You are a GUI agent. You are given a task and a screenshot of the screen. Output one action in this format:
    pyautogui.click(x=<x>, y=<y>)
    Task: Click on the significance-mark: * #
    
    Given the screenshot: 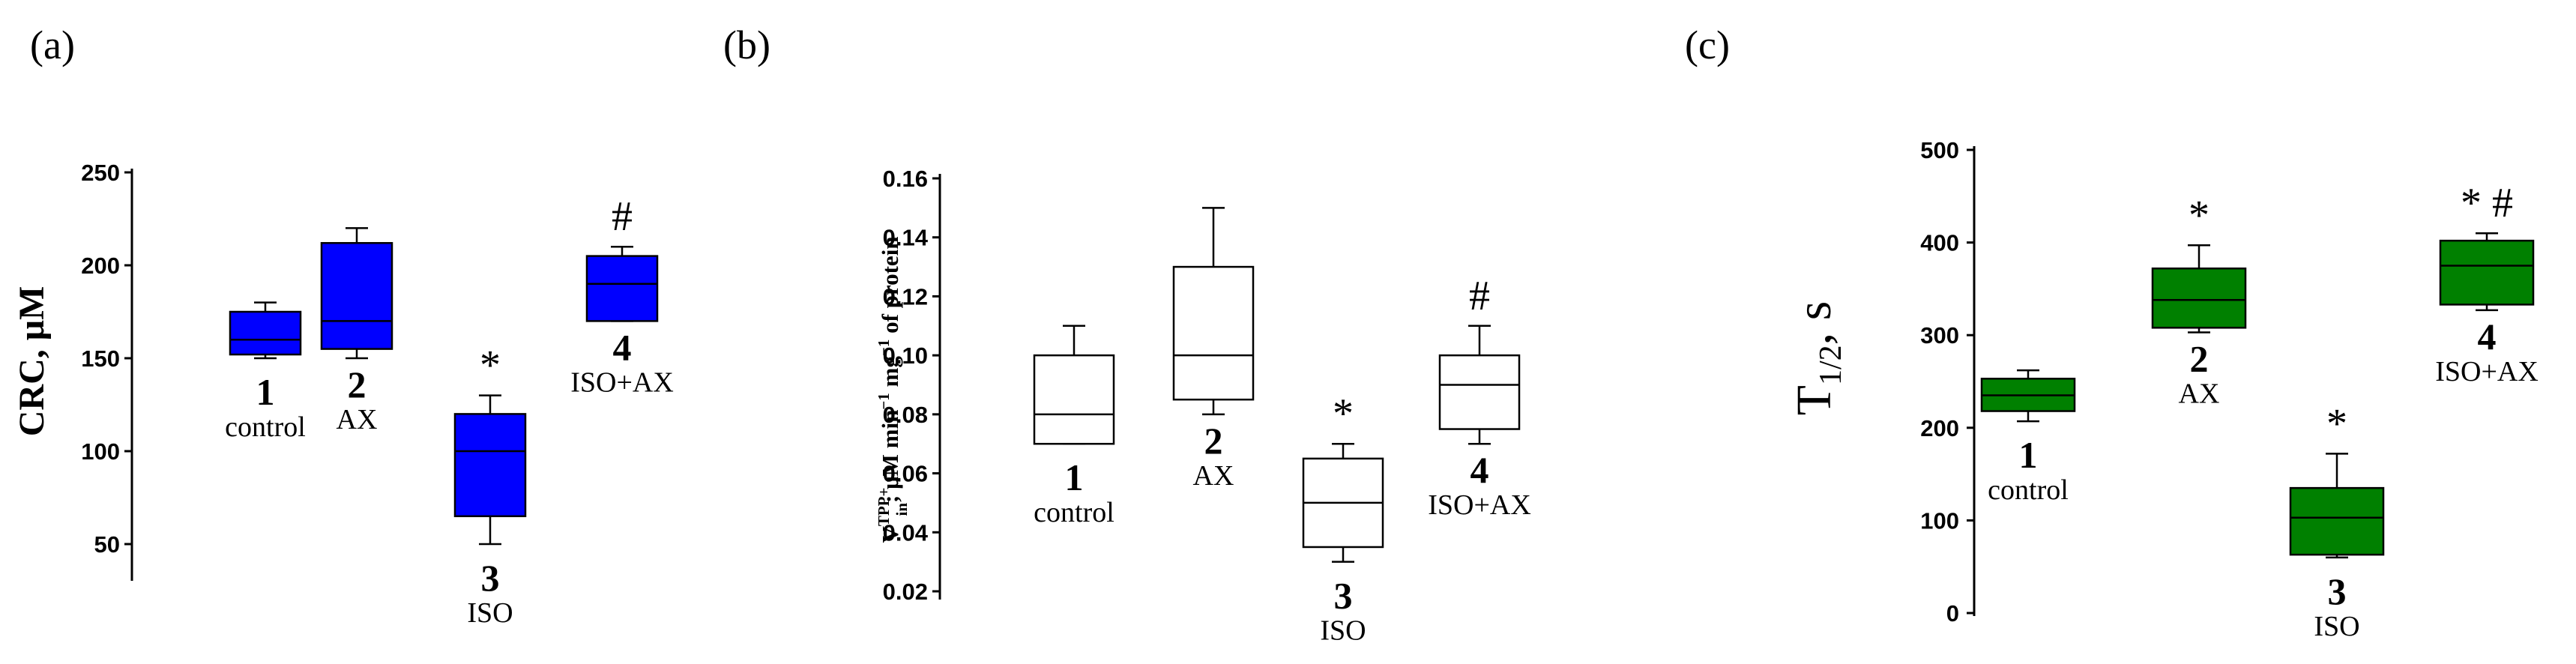 What is the action you would take?
    pyautogui.click(x=2487, y=203)
    